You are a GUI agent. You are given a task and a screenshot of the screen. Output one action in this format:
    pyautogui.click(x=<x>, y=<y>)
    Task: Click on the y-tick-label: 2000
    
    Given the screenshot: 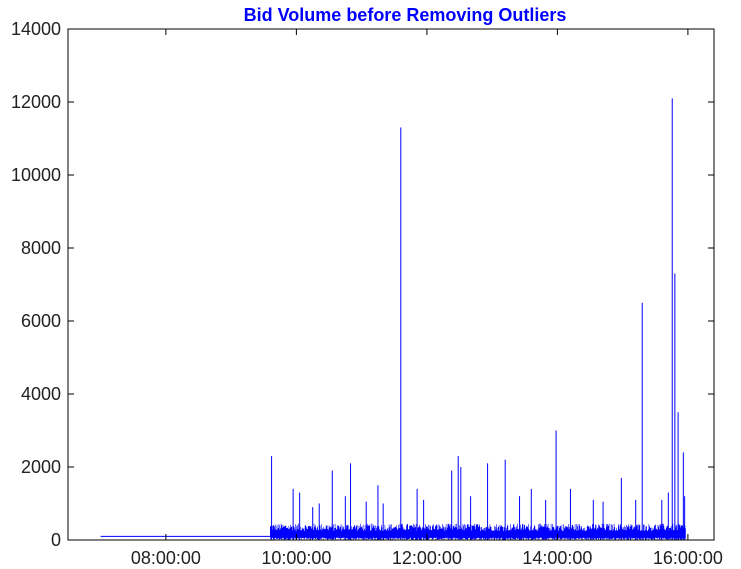 What is the action you would take?
    pyautogui.click(x=41, y=467)
    